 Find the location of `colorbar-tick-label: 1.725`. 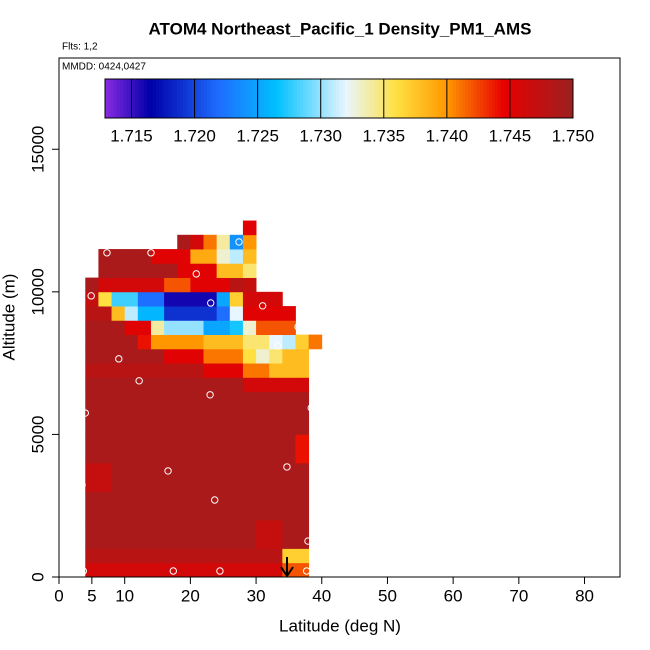

colorbar-tick-label: 1.725 is located at coordinates (257, 135).